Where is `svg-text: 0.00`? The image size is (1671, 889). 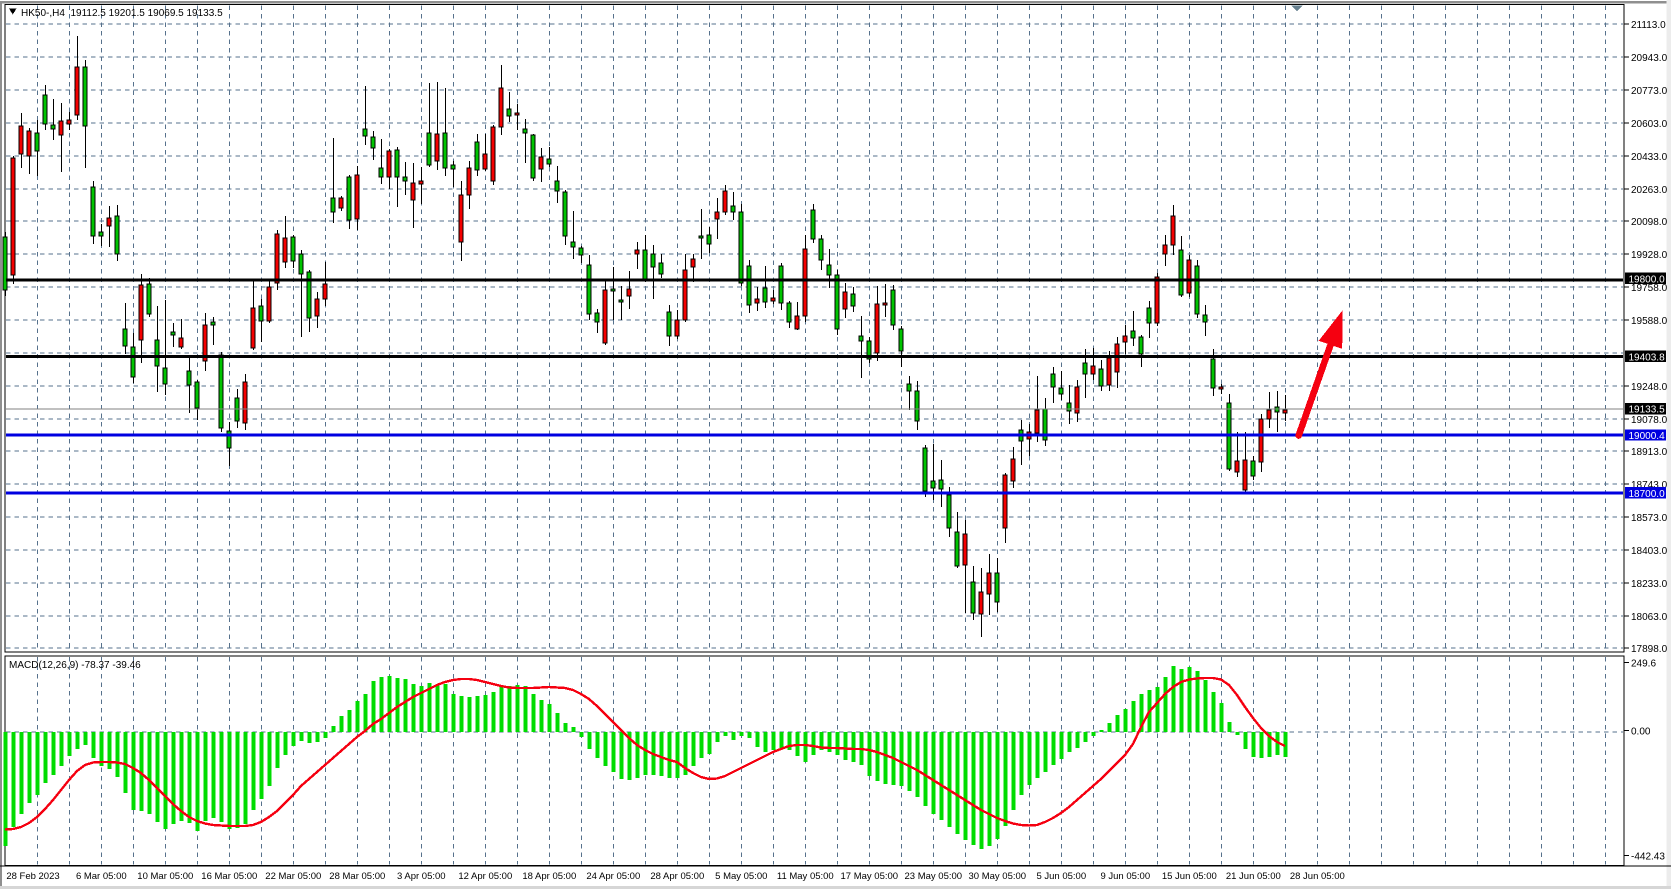 svg-text: 0.00 is located at coordinates (1641, 732).